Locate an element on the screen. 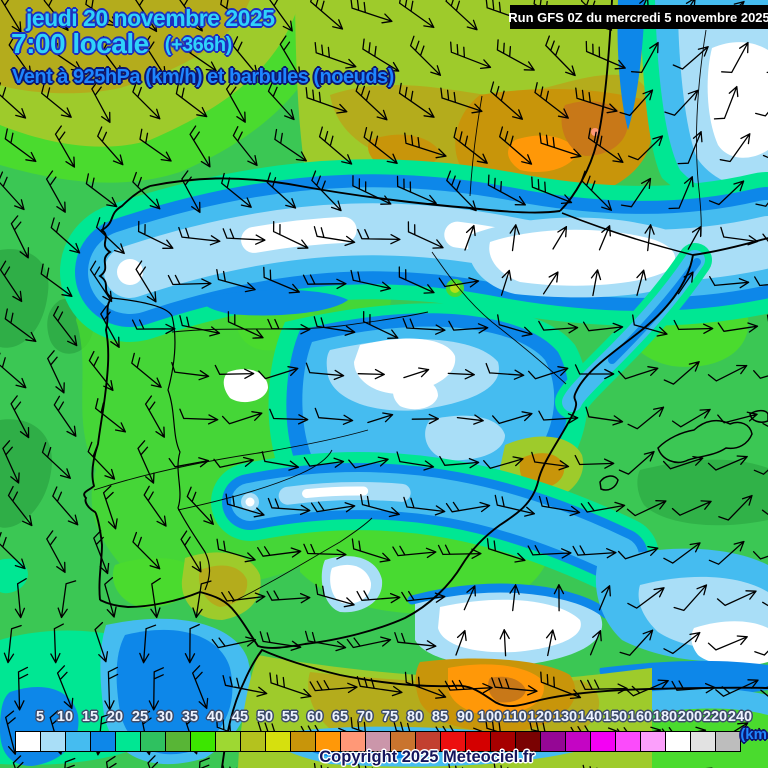 The image size is (768, 768). south-wind-band is located at coordinates (435, 523).